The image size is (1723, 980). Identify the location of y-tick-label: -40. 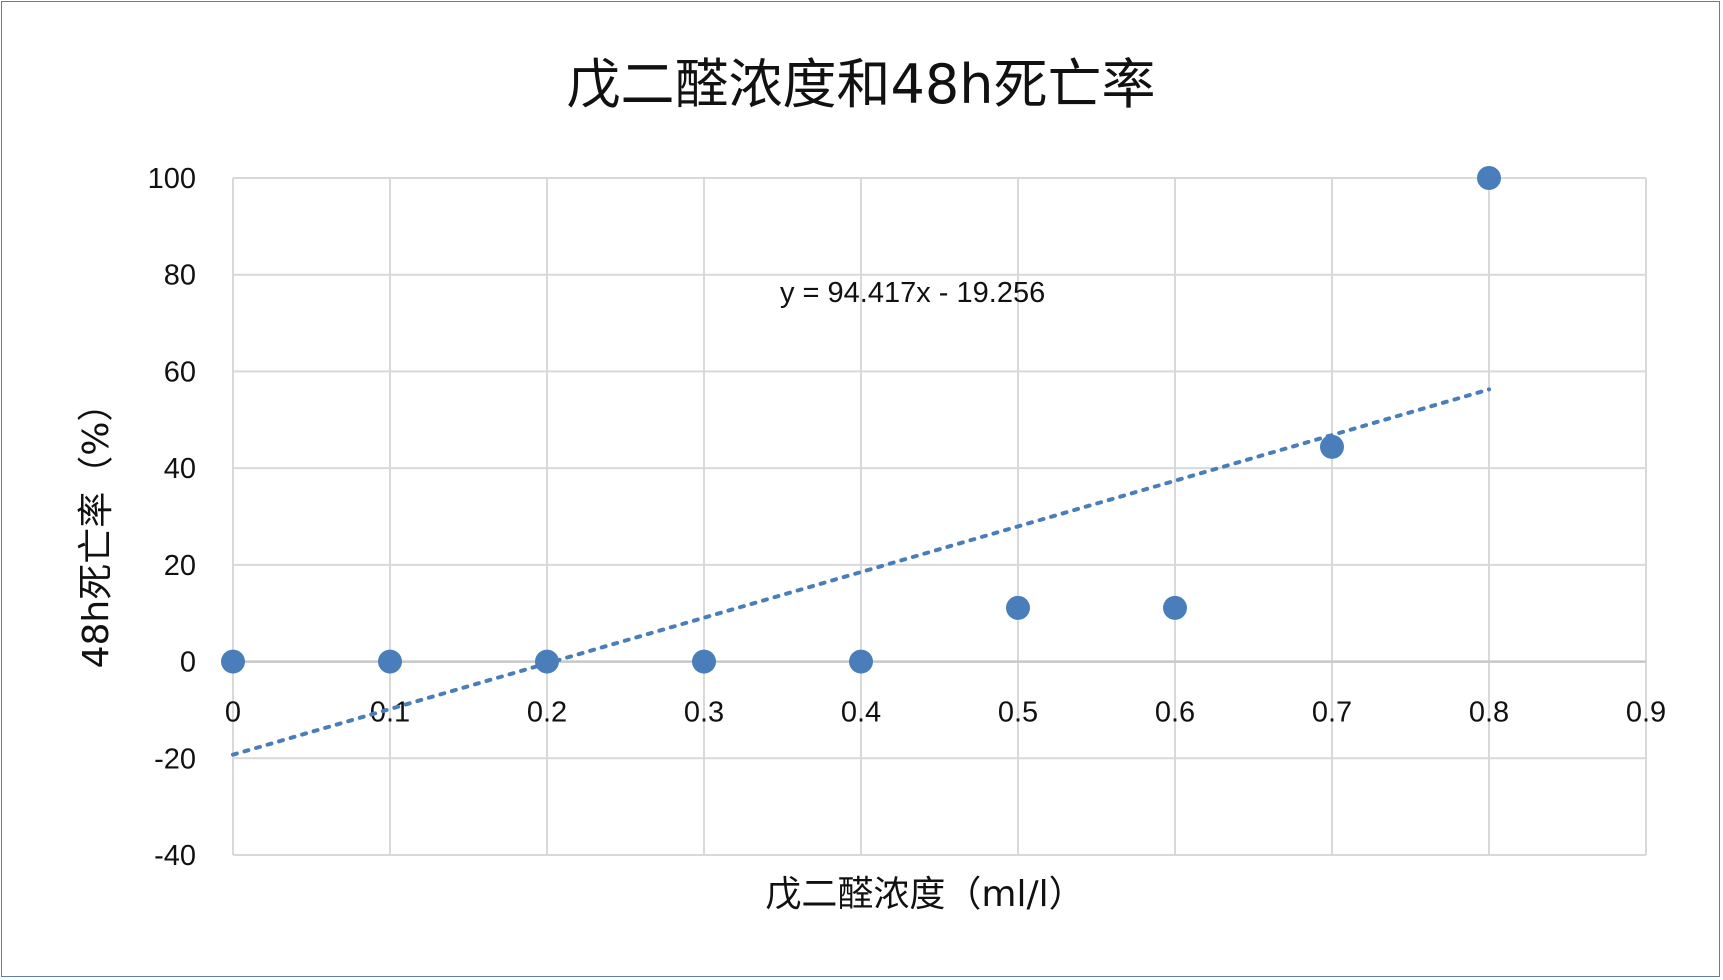
(175, 856).